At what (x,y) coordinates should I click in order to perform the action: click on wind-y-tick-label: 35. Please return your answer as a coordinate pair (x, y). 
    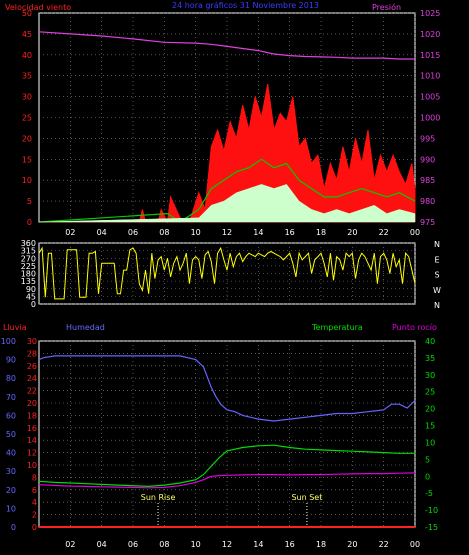
    Looking at the image, I should click on (27, 76).